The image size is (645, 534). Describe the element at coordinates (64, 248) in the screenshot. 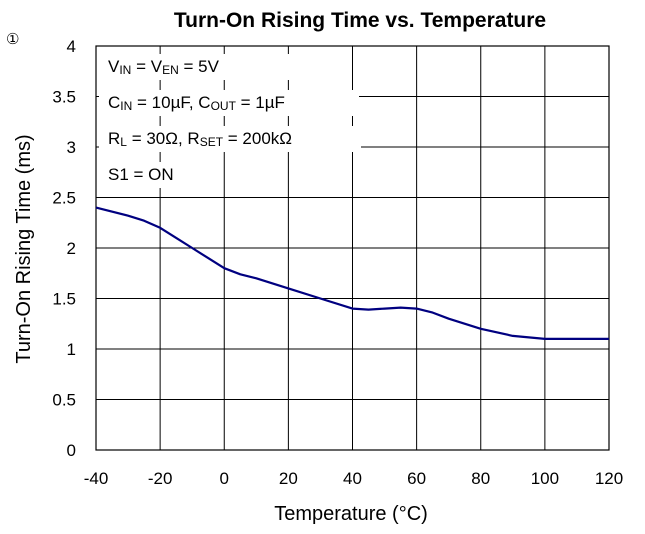

I see `y-tick-labels: 0 0.5 1 1.5 2 2.5 3 3.5 4` at that location.